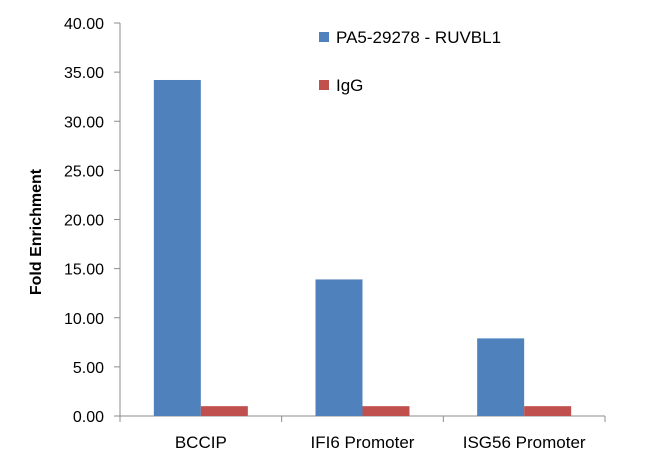 The height and width of the screenshot is (472, 650). What do you see at coordinates (524, 442) in the screenshot?
I see `x-tick-label: ISG56 Promoter` at bounding box center [524, 442].